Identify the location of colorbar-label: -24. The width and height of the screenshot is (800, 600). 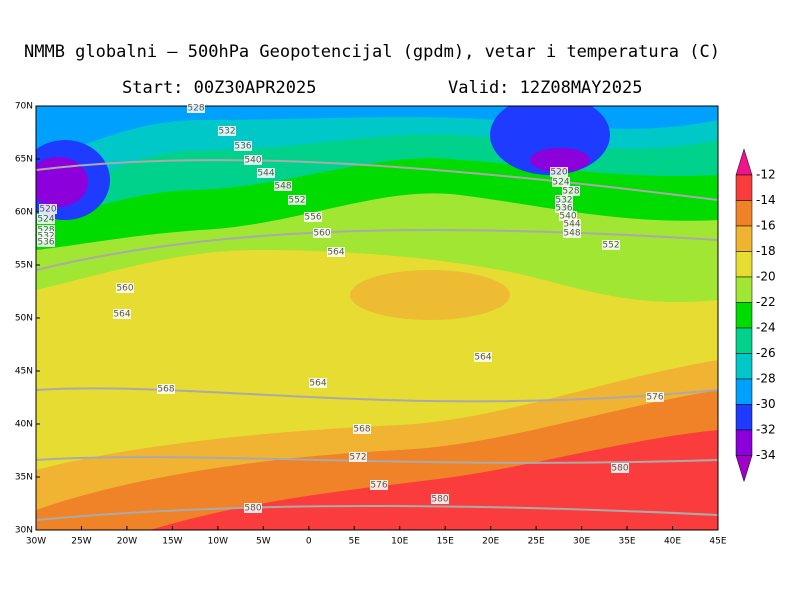
(766, 328).